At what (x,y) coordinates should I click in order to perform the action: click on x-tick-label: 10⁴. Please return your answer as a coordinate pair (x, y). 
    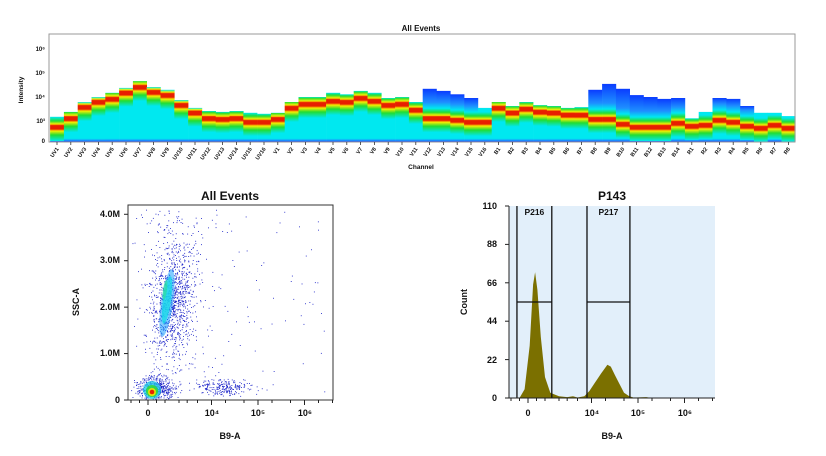
    Looking at the image, I should click on (592, 413).